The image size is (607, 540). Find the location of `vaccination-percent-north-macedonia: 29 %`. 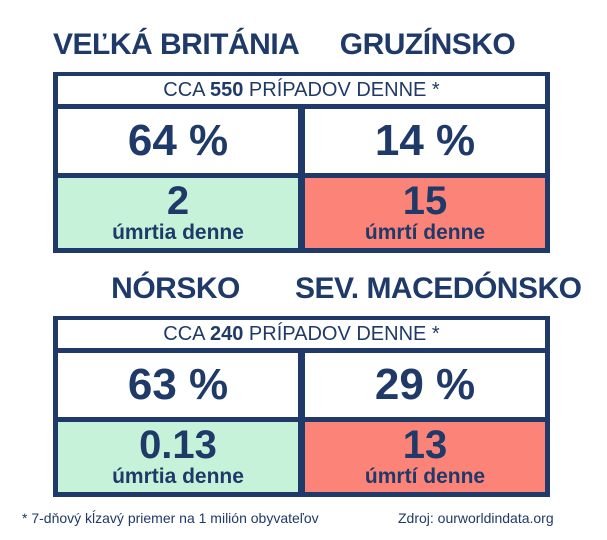

vaccination-percent-north-macedonia: 29 % is located at coordinates (425, 385).